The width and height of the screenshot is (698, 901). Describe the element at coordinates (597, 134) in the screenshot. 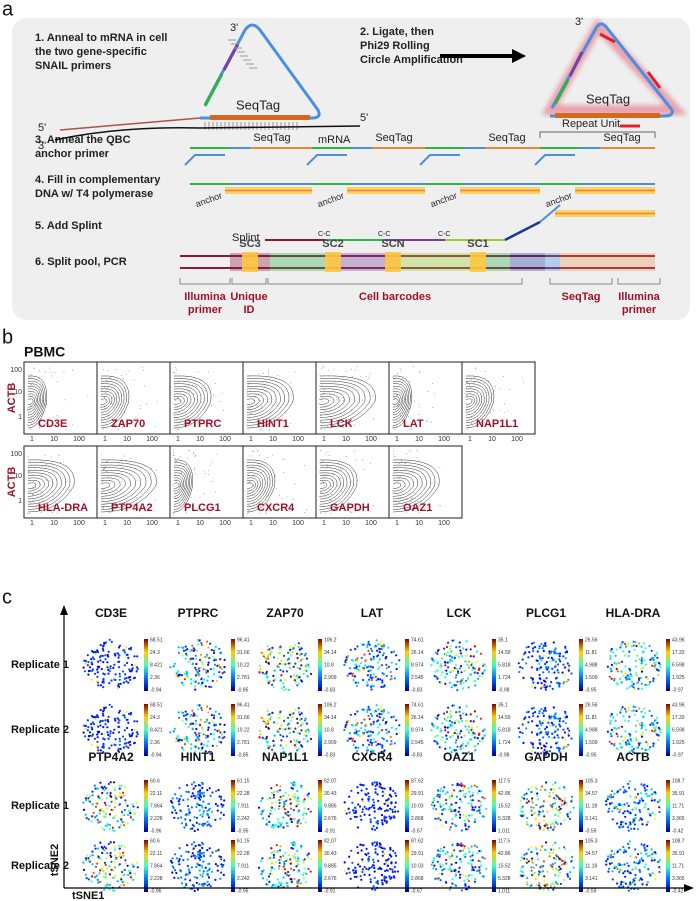

I see `bracket` at that location.